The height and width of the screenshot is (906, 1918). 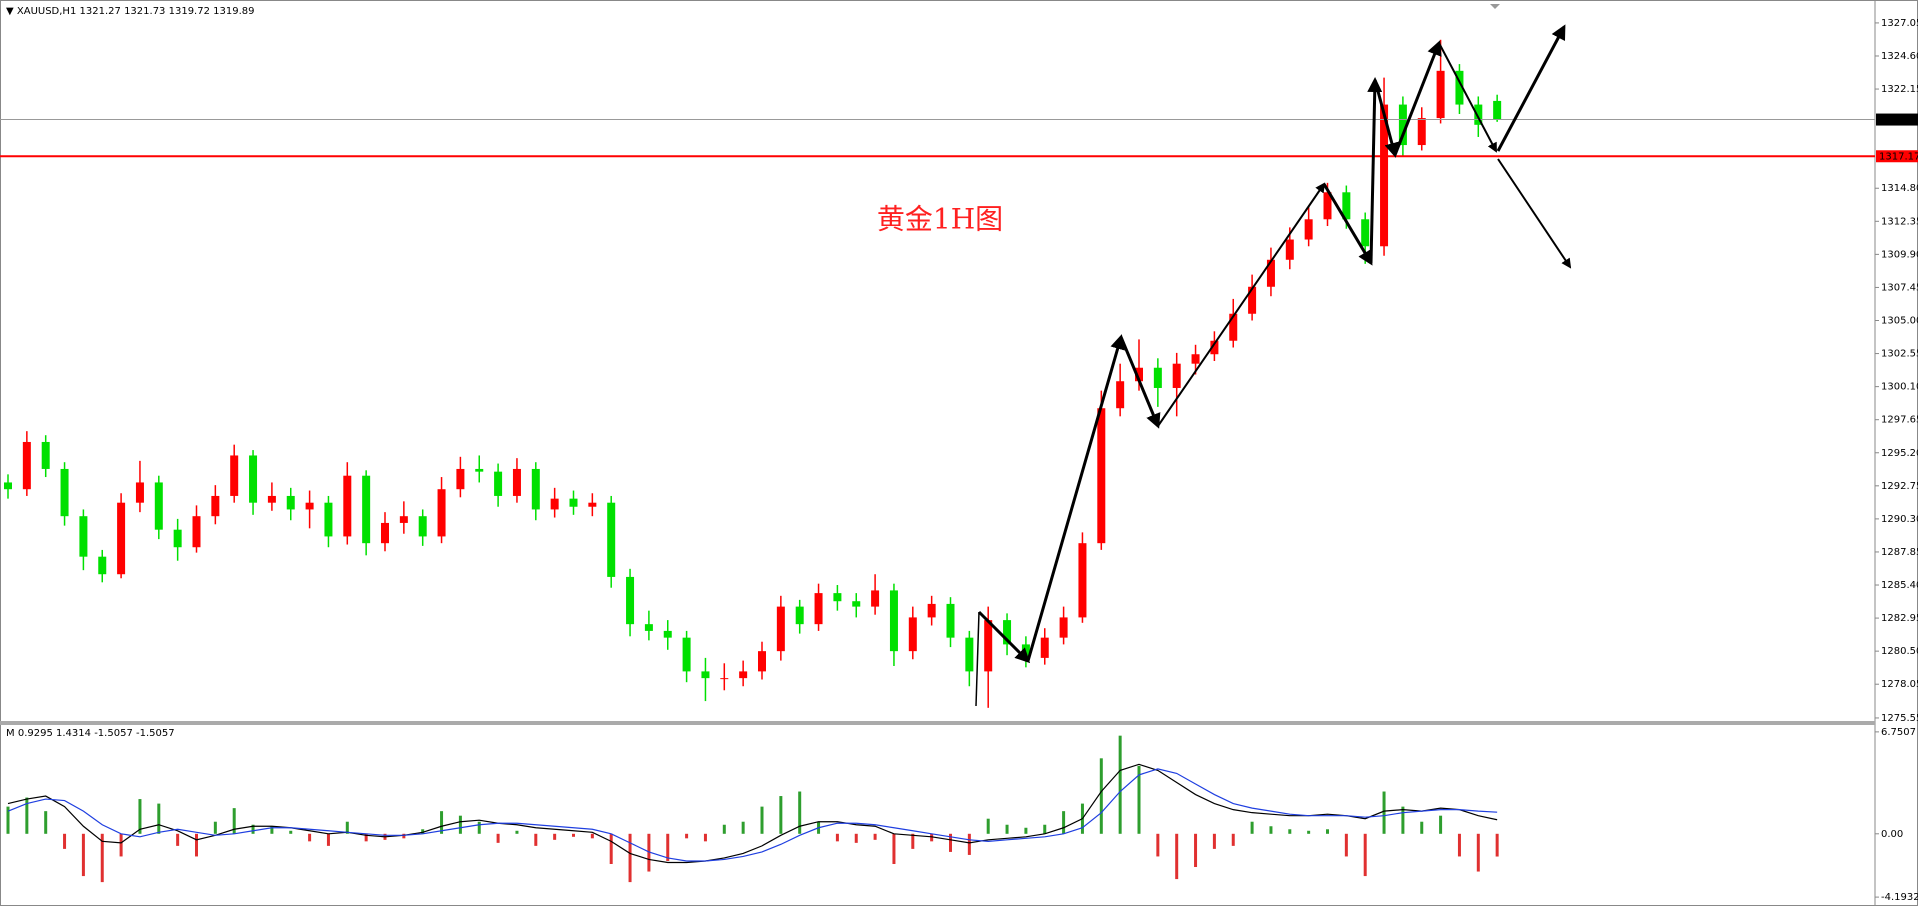 What do you see at coordinates (1899, 552) in the screenshot?
I see `y-tick-label: 1287.85` at bounding box center [1899, 552].